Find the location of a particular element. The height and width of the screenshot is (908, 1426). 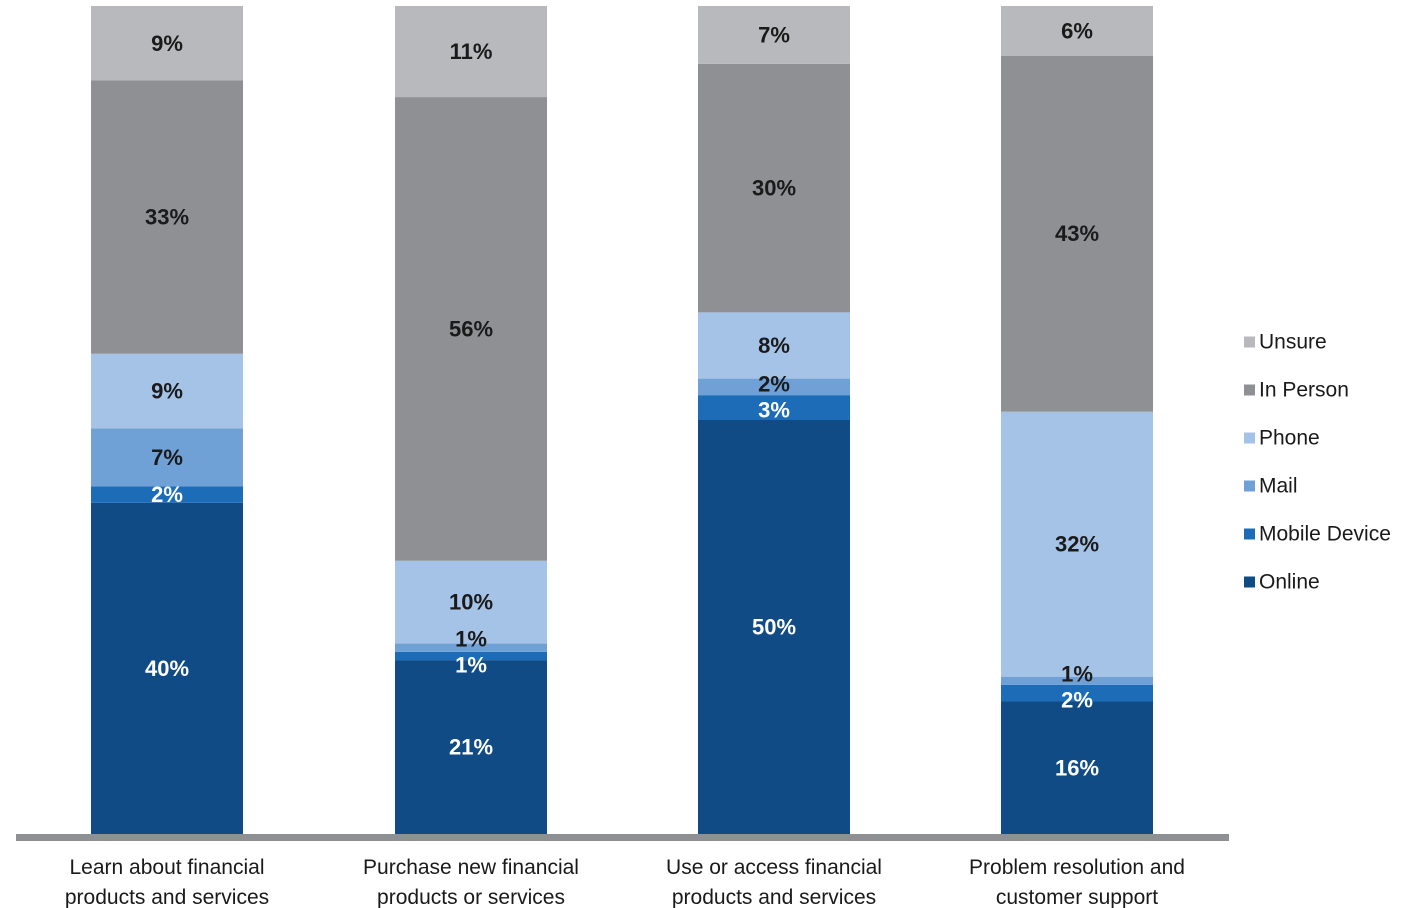

data-label-mail-2: 1% is located at coordinates (471, 638).